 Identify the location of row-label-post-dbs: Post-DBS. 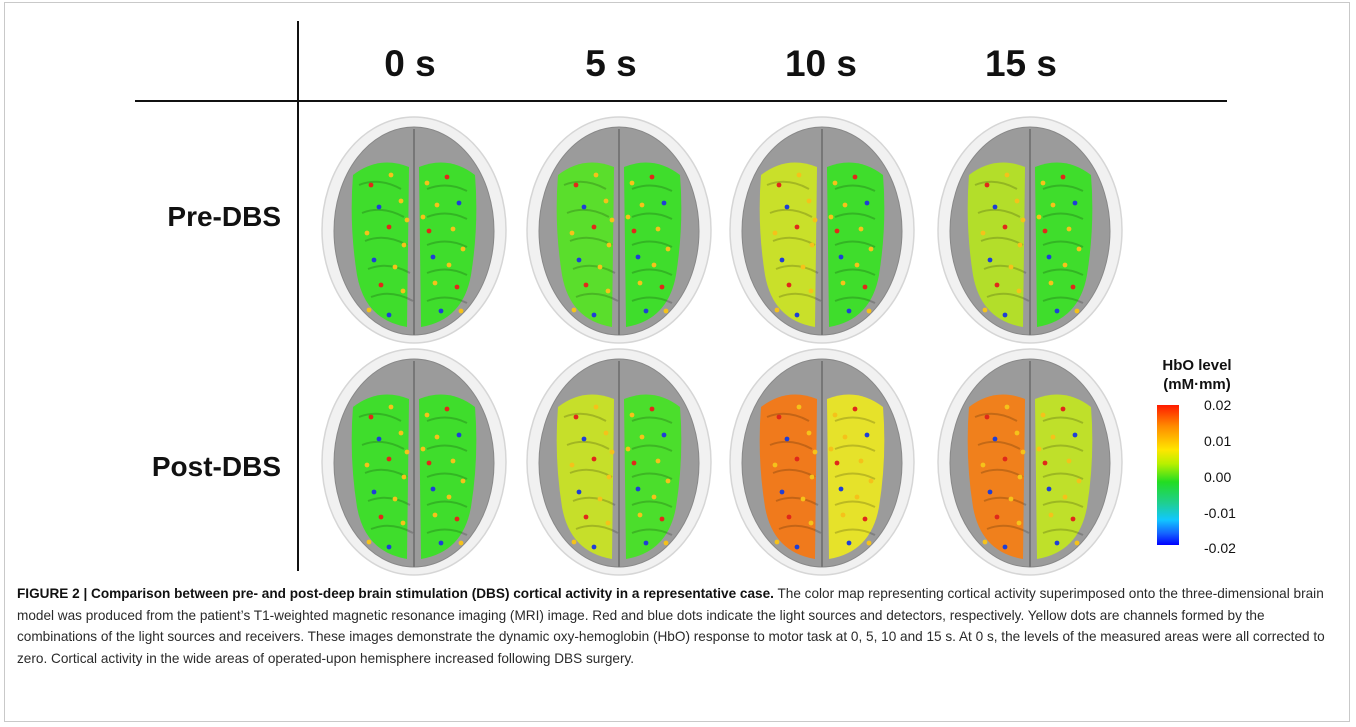
(216, 466).